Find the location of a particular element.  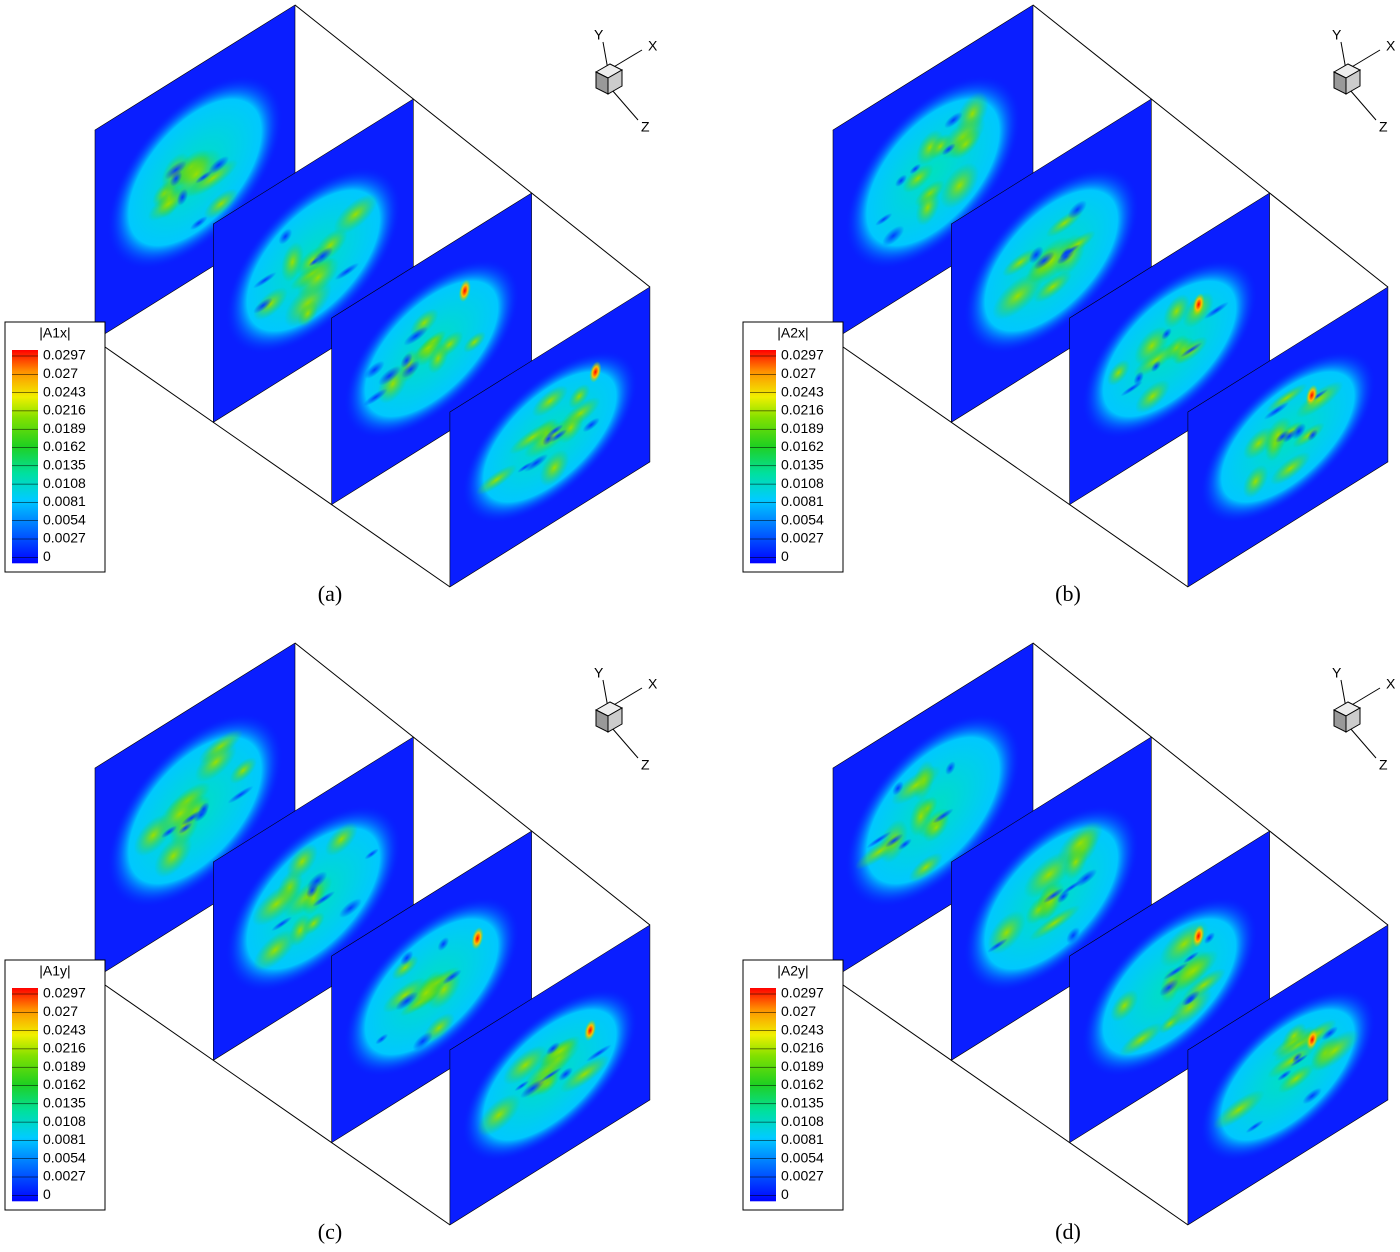

colorbar-label: 0.0189 is located at coordinates (64, 1066).